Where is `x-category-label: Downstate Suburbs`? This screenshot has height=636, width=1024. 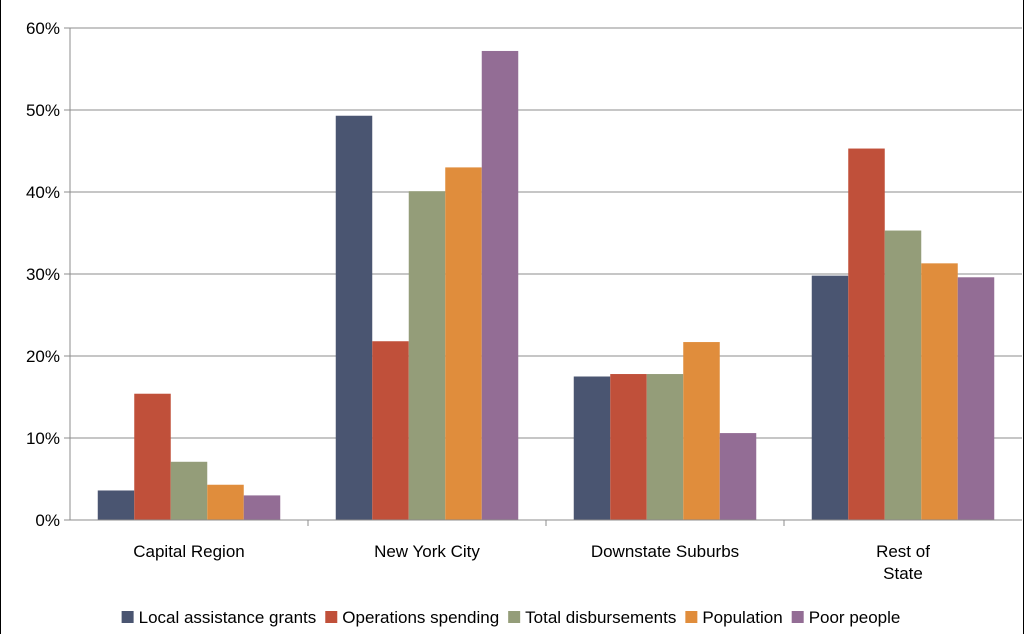
x-category-label: Downstate Suburbs is located at coordinates (665, 551).